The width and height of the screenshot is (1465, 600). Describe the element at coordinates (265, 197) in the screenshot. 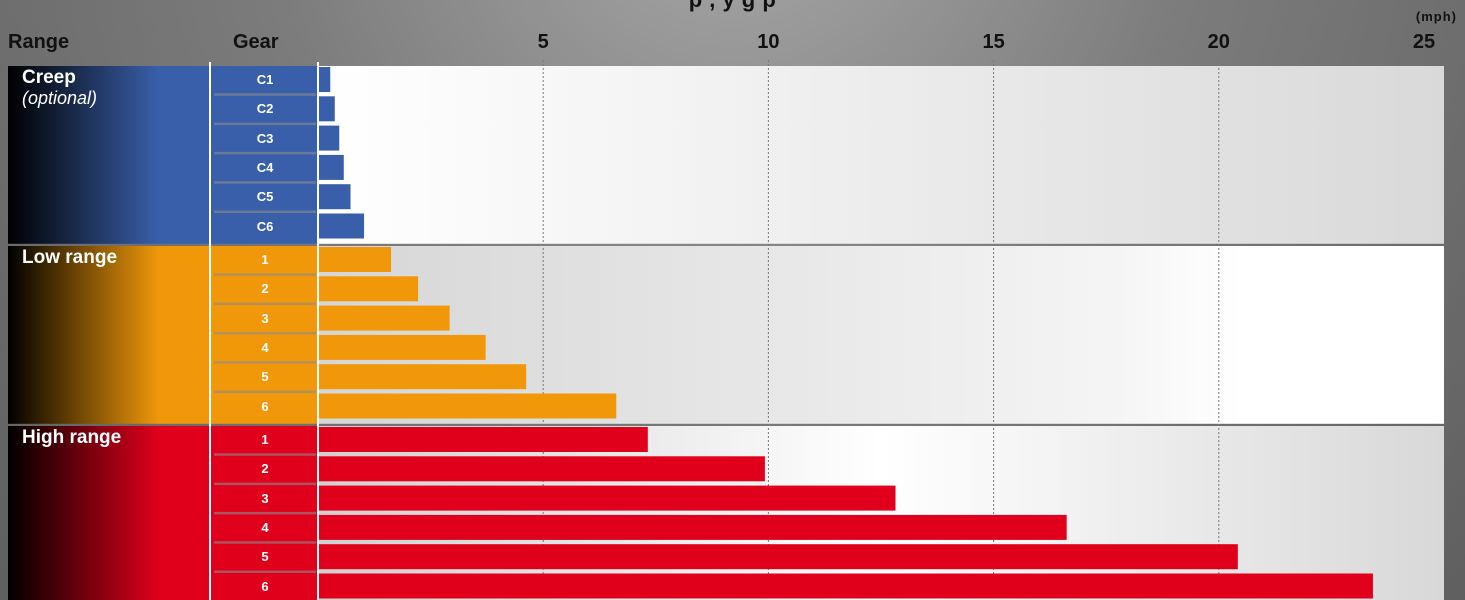

I see `gear-label: C5` at that location.